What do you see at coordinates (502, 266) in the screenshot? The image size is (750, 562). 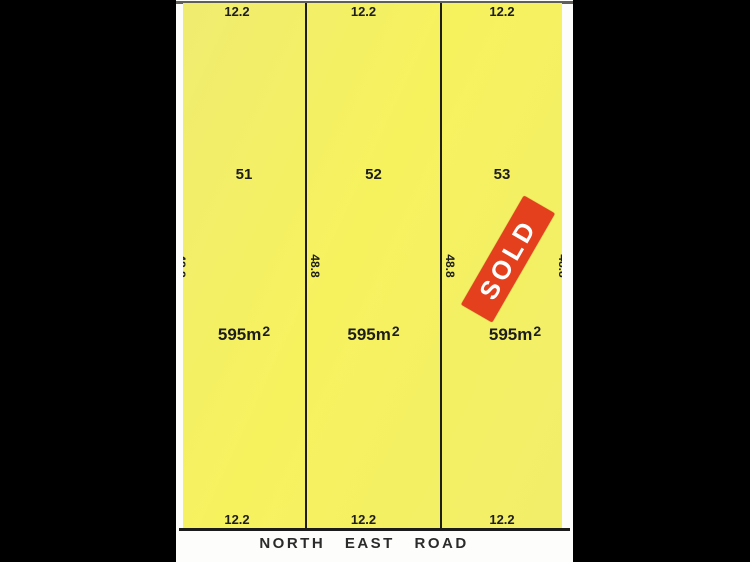 I see `lot-53: 12.2 53 595m2 12.2` at bounding box center [502, 266].